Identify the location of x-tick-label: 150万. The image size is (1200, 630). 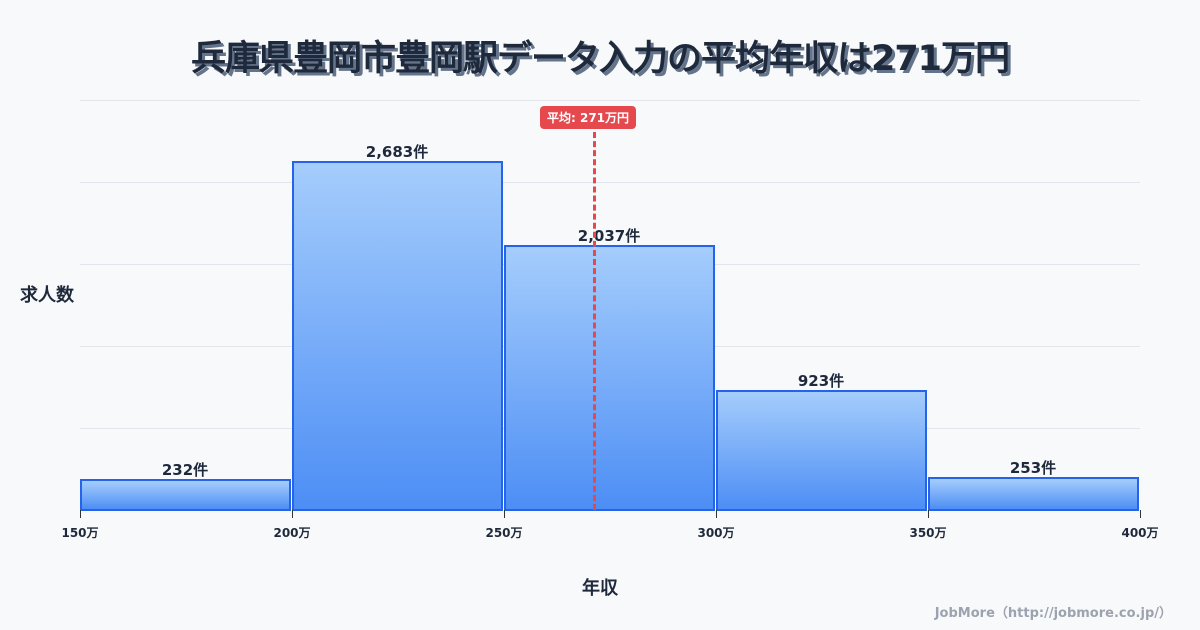
(80, 533).